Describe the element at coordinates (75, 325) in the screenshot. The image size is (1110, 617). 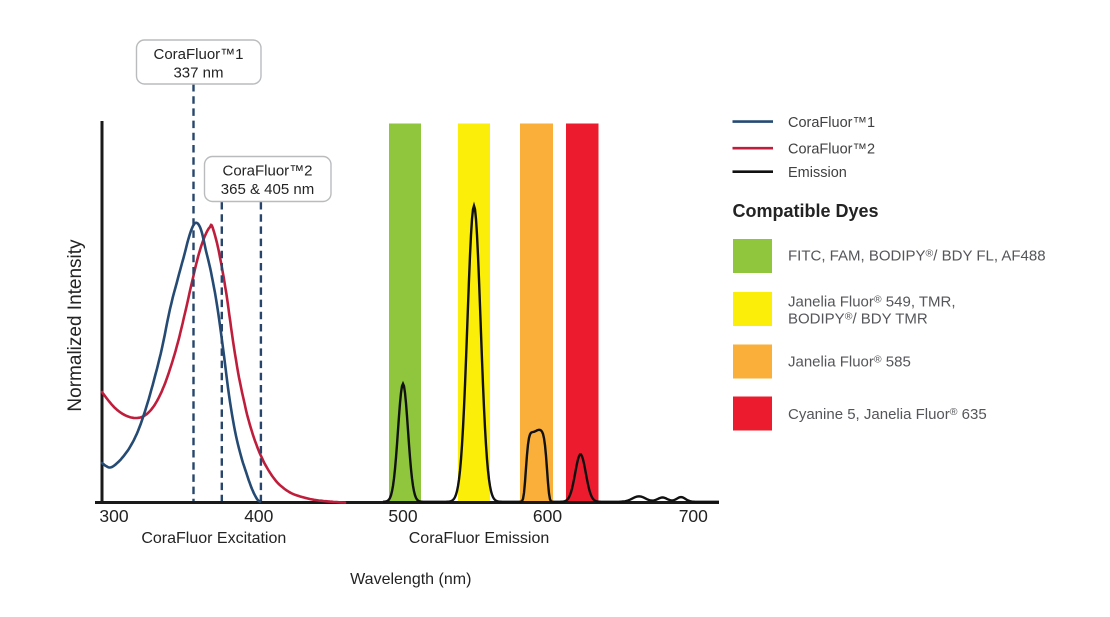
I see `svg-text: Normalized Intensity` at that location.